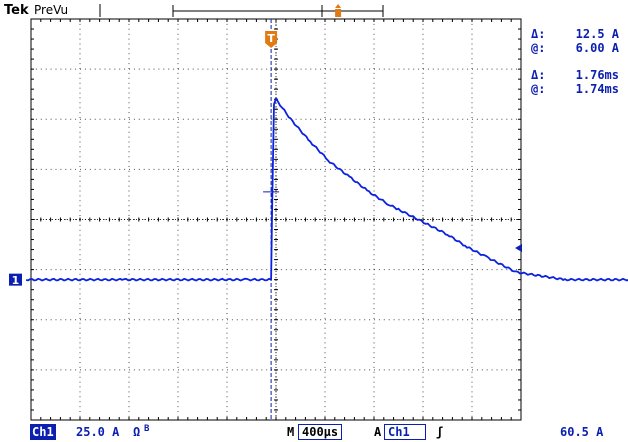  Describe the element at coordinates (597, 89) in the screenshot. I see `at-value: 1.74ms` at that location.